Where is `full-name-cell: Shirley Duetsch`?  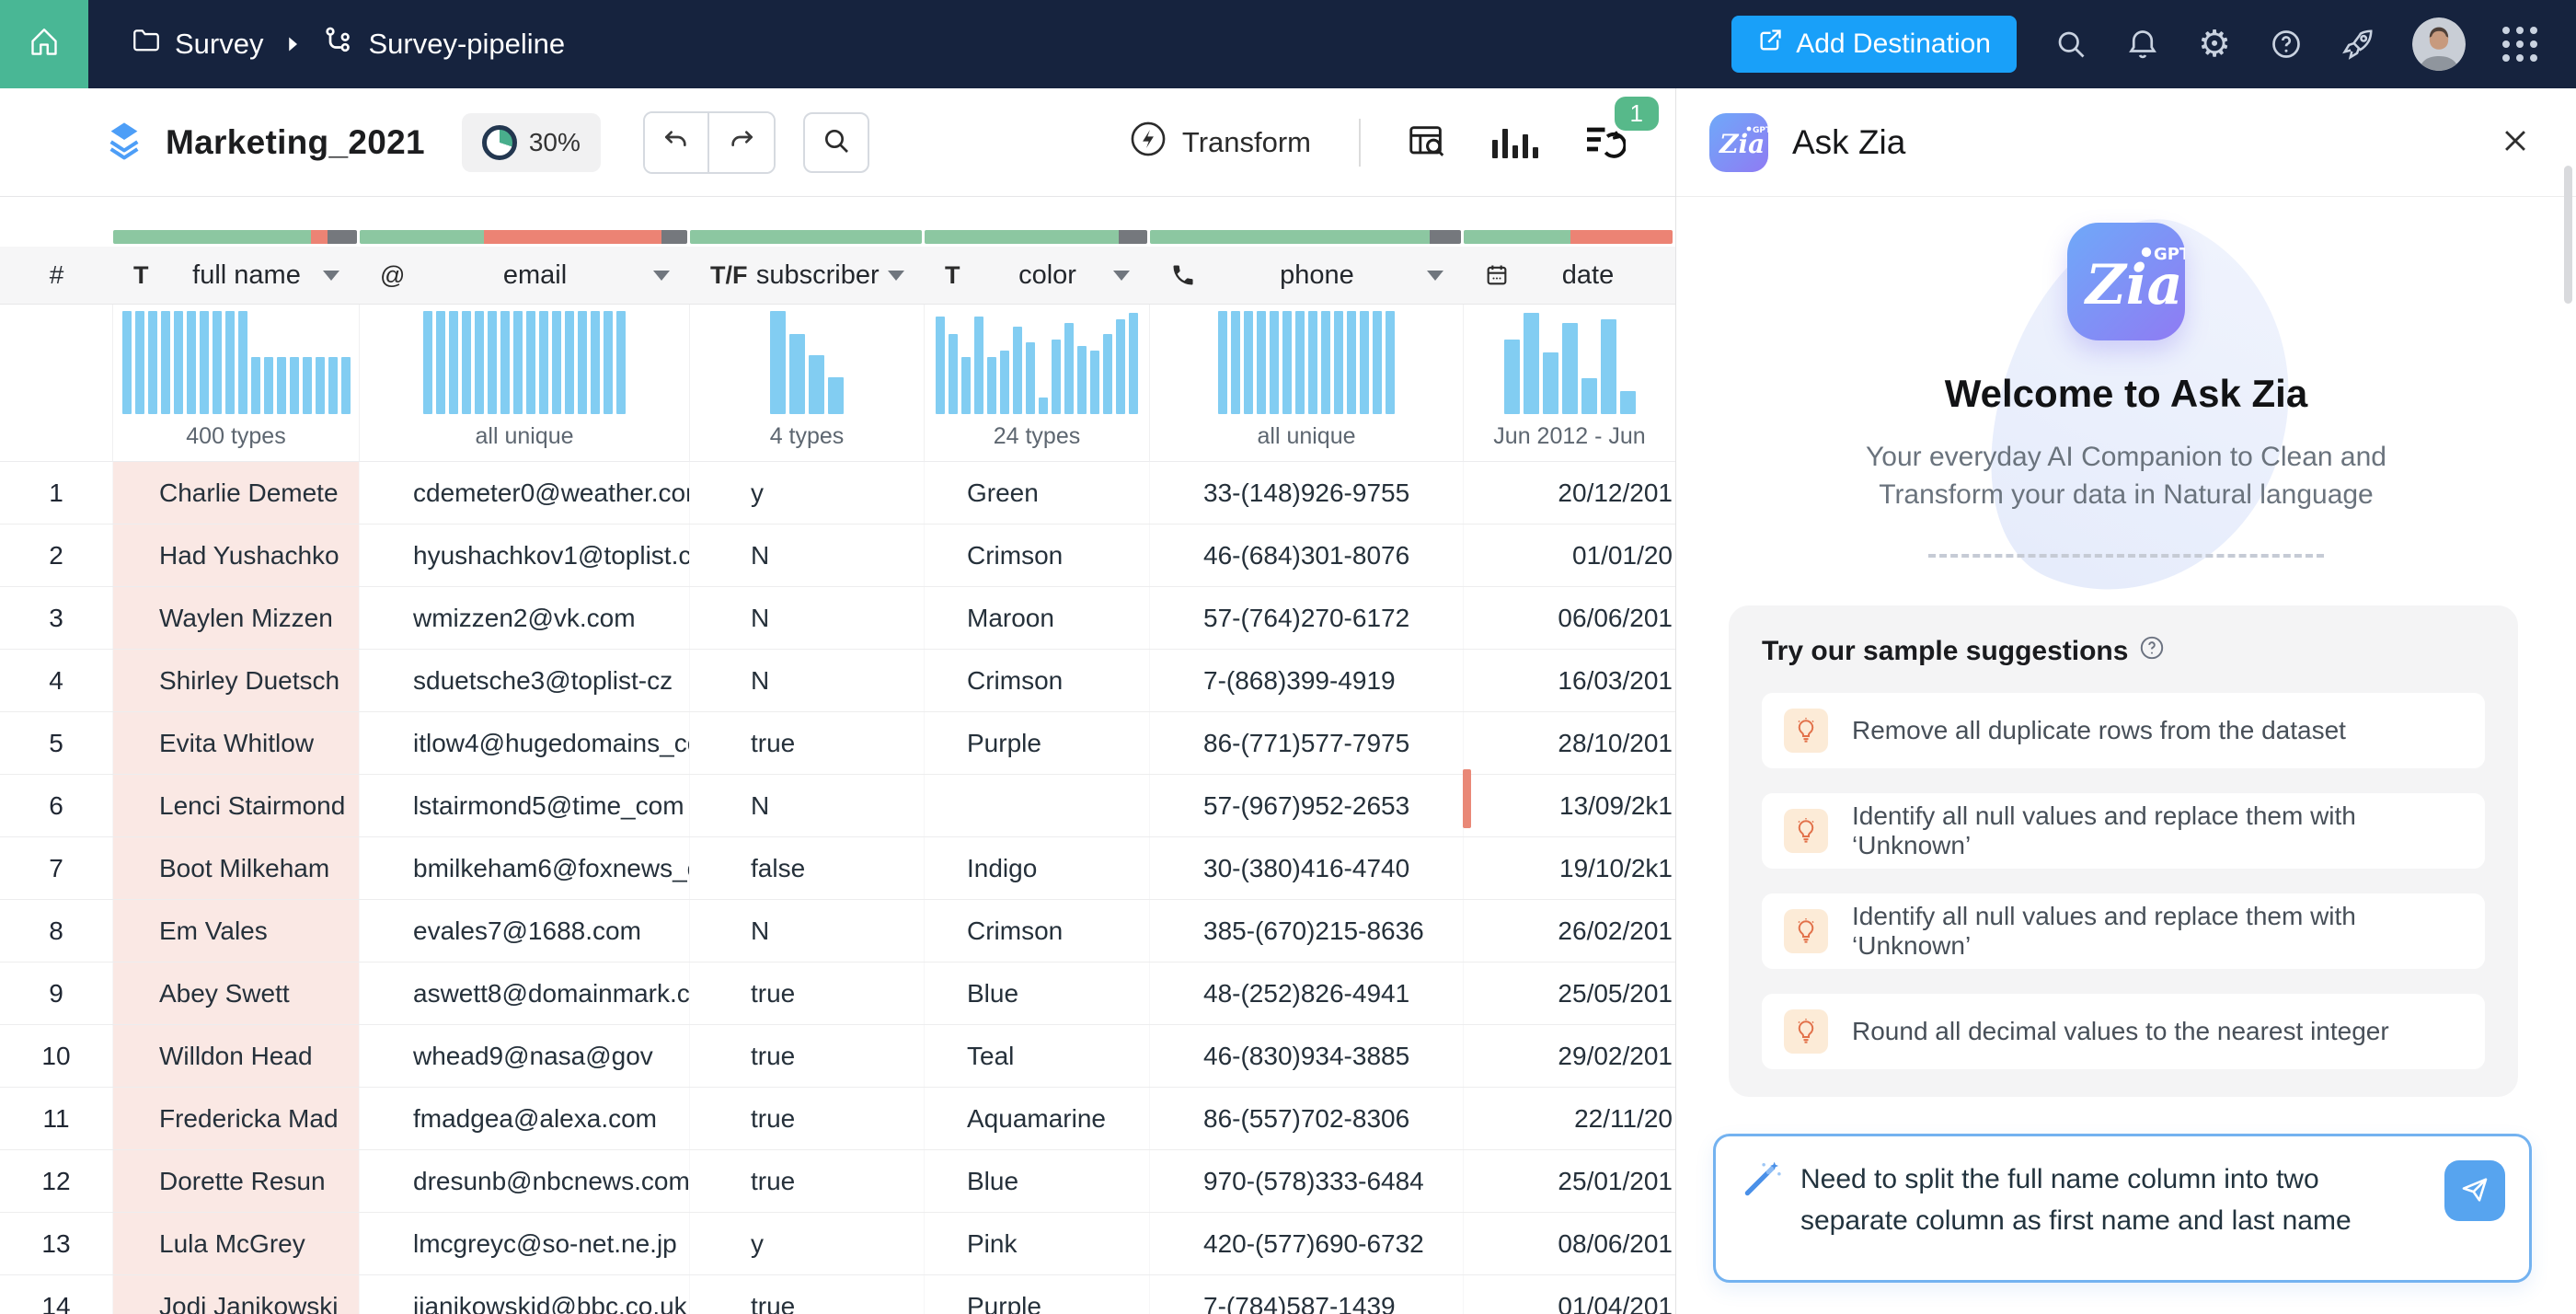 full-name-cell: Shirley Duetsch is located at coordinates (236, 680).